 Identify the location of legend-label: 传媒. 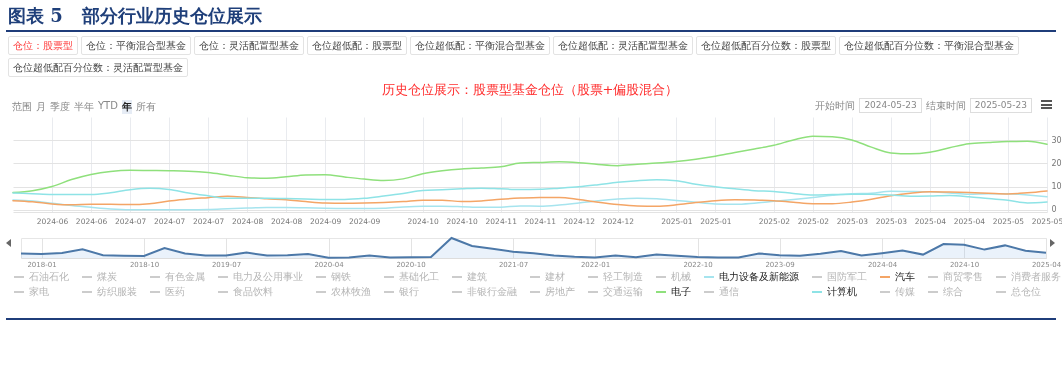
(905, 291).